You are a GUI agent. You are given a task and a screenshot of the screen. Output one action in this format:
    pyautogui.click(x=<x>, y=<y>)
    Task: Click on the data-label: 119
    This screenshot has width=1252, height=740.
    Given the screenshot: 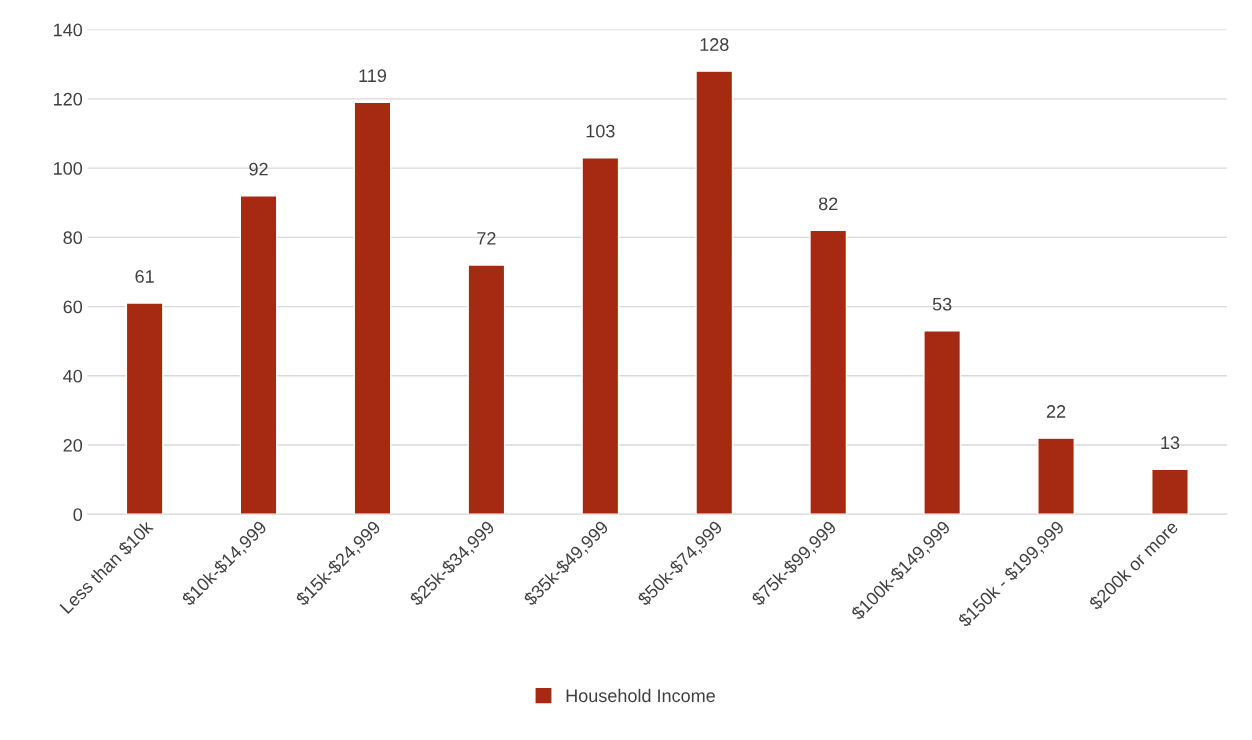 What is the action you would take?
    pyautogui.click(x=373, y=76)
    